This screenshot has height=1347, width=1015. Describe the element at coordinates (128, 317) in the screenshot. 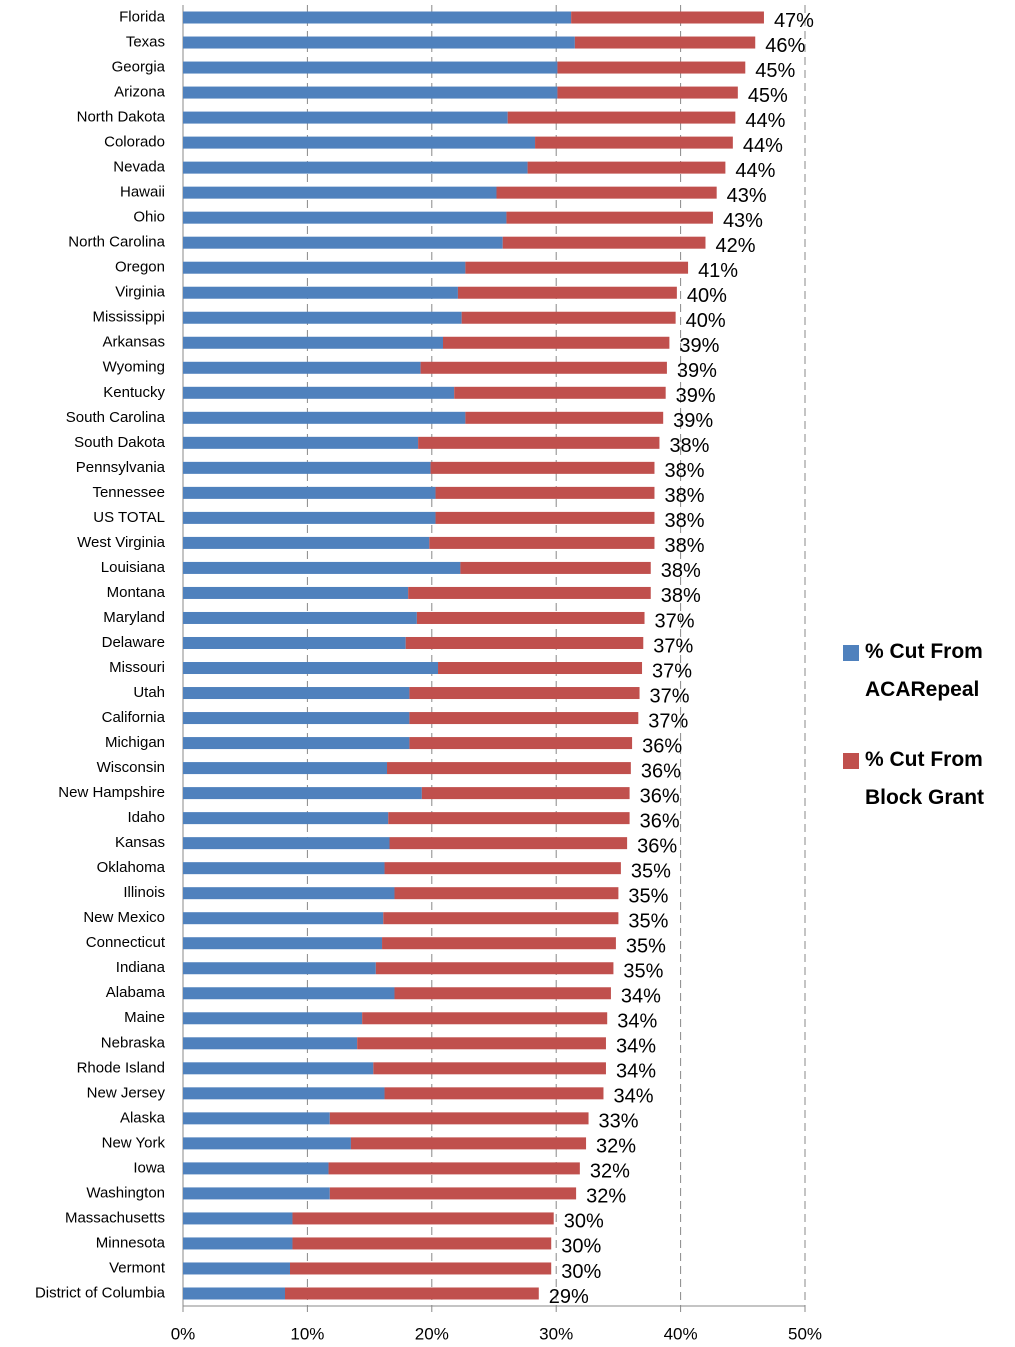

I see `y-tick-label: Mississippi` at that location.